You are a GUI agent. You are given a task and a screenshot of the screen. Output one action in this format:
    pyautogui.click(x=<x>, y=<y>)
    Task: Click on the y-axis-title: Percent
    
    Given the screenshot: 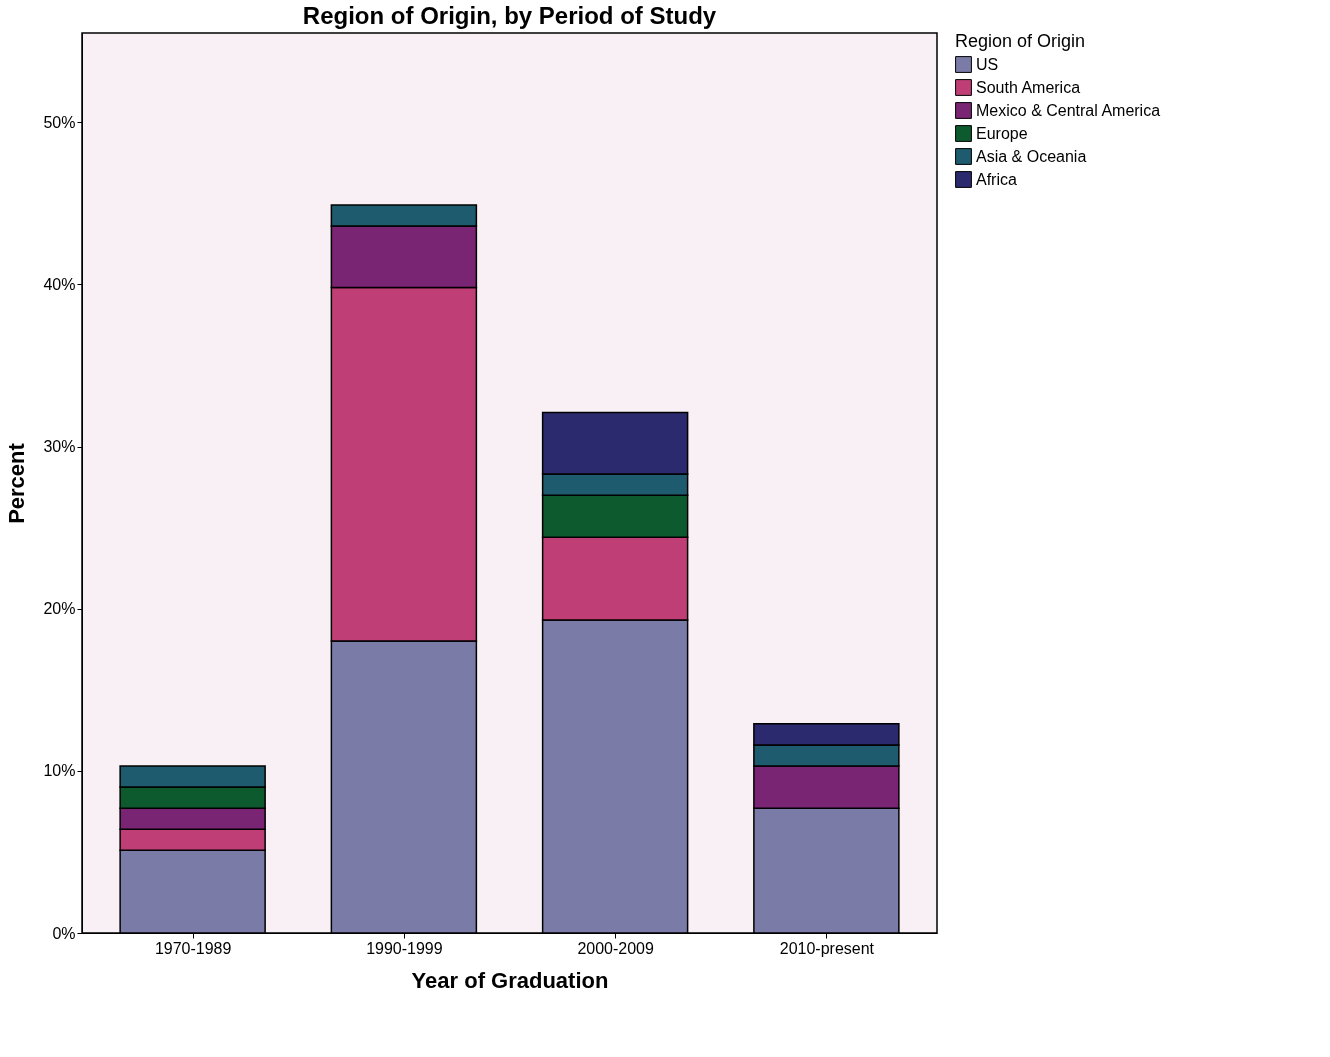 What is the action you would take?
    pyautogui.click(x=17, y=483)
    